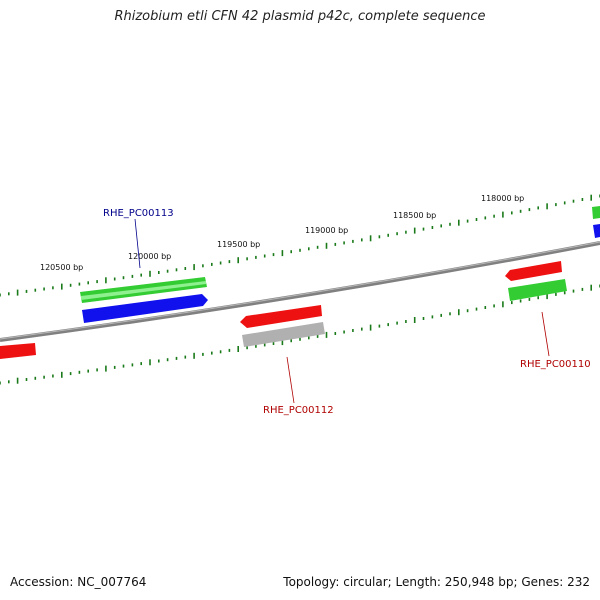 The width and height of the screenshot is (600, 600). What do you see at coordinates (555, 364) in the screenshot?
I see `gene-label-rhe-pc00110: RHE_PC00110` at bounding box center [555, 364].